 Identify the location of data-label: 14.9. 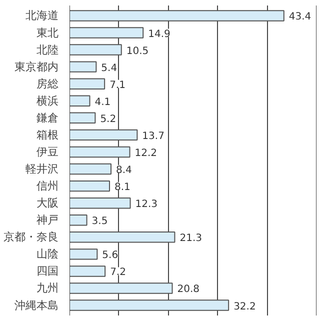
(159, 34).